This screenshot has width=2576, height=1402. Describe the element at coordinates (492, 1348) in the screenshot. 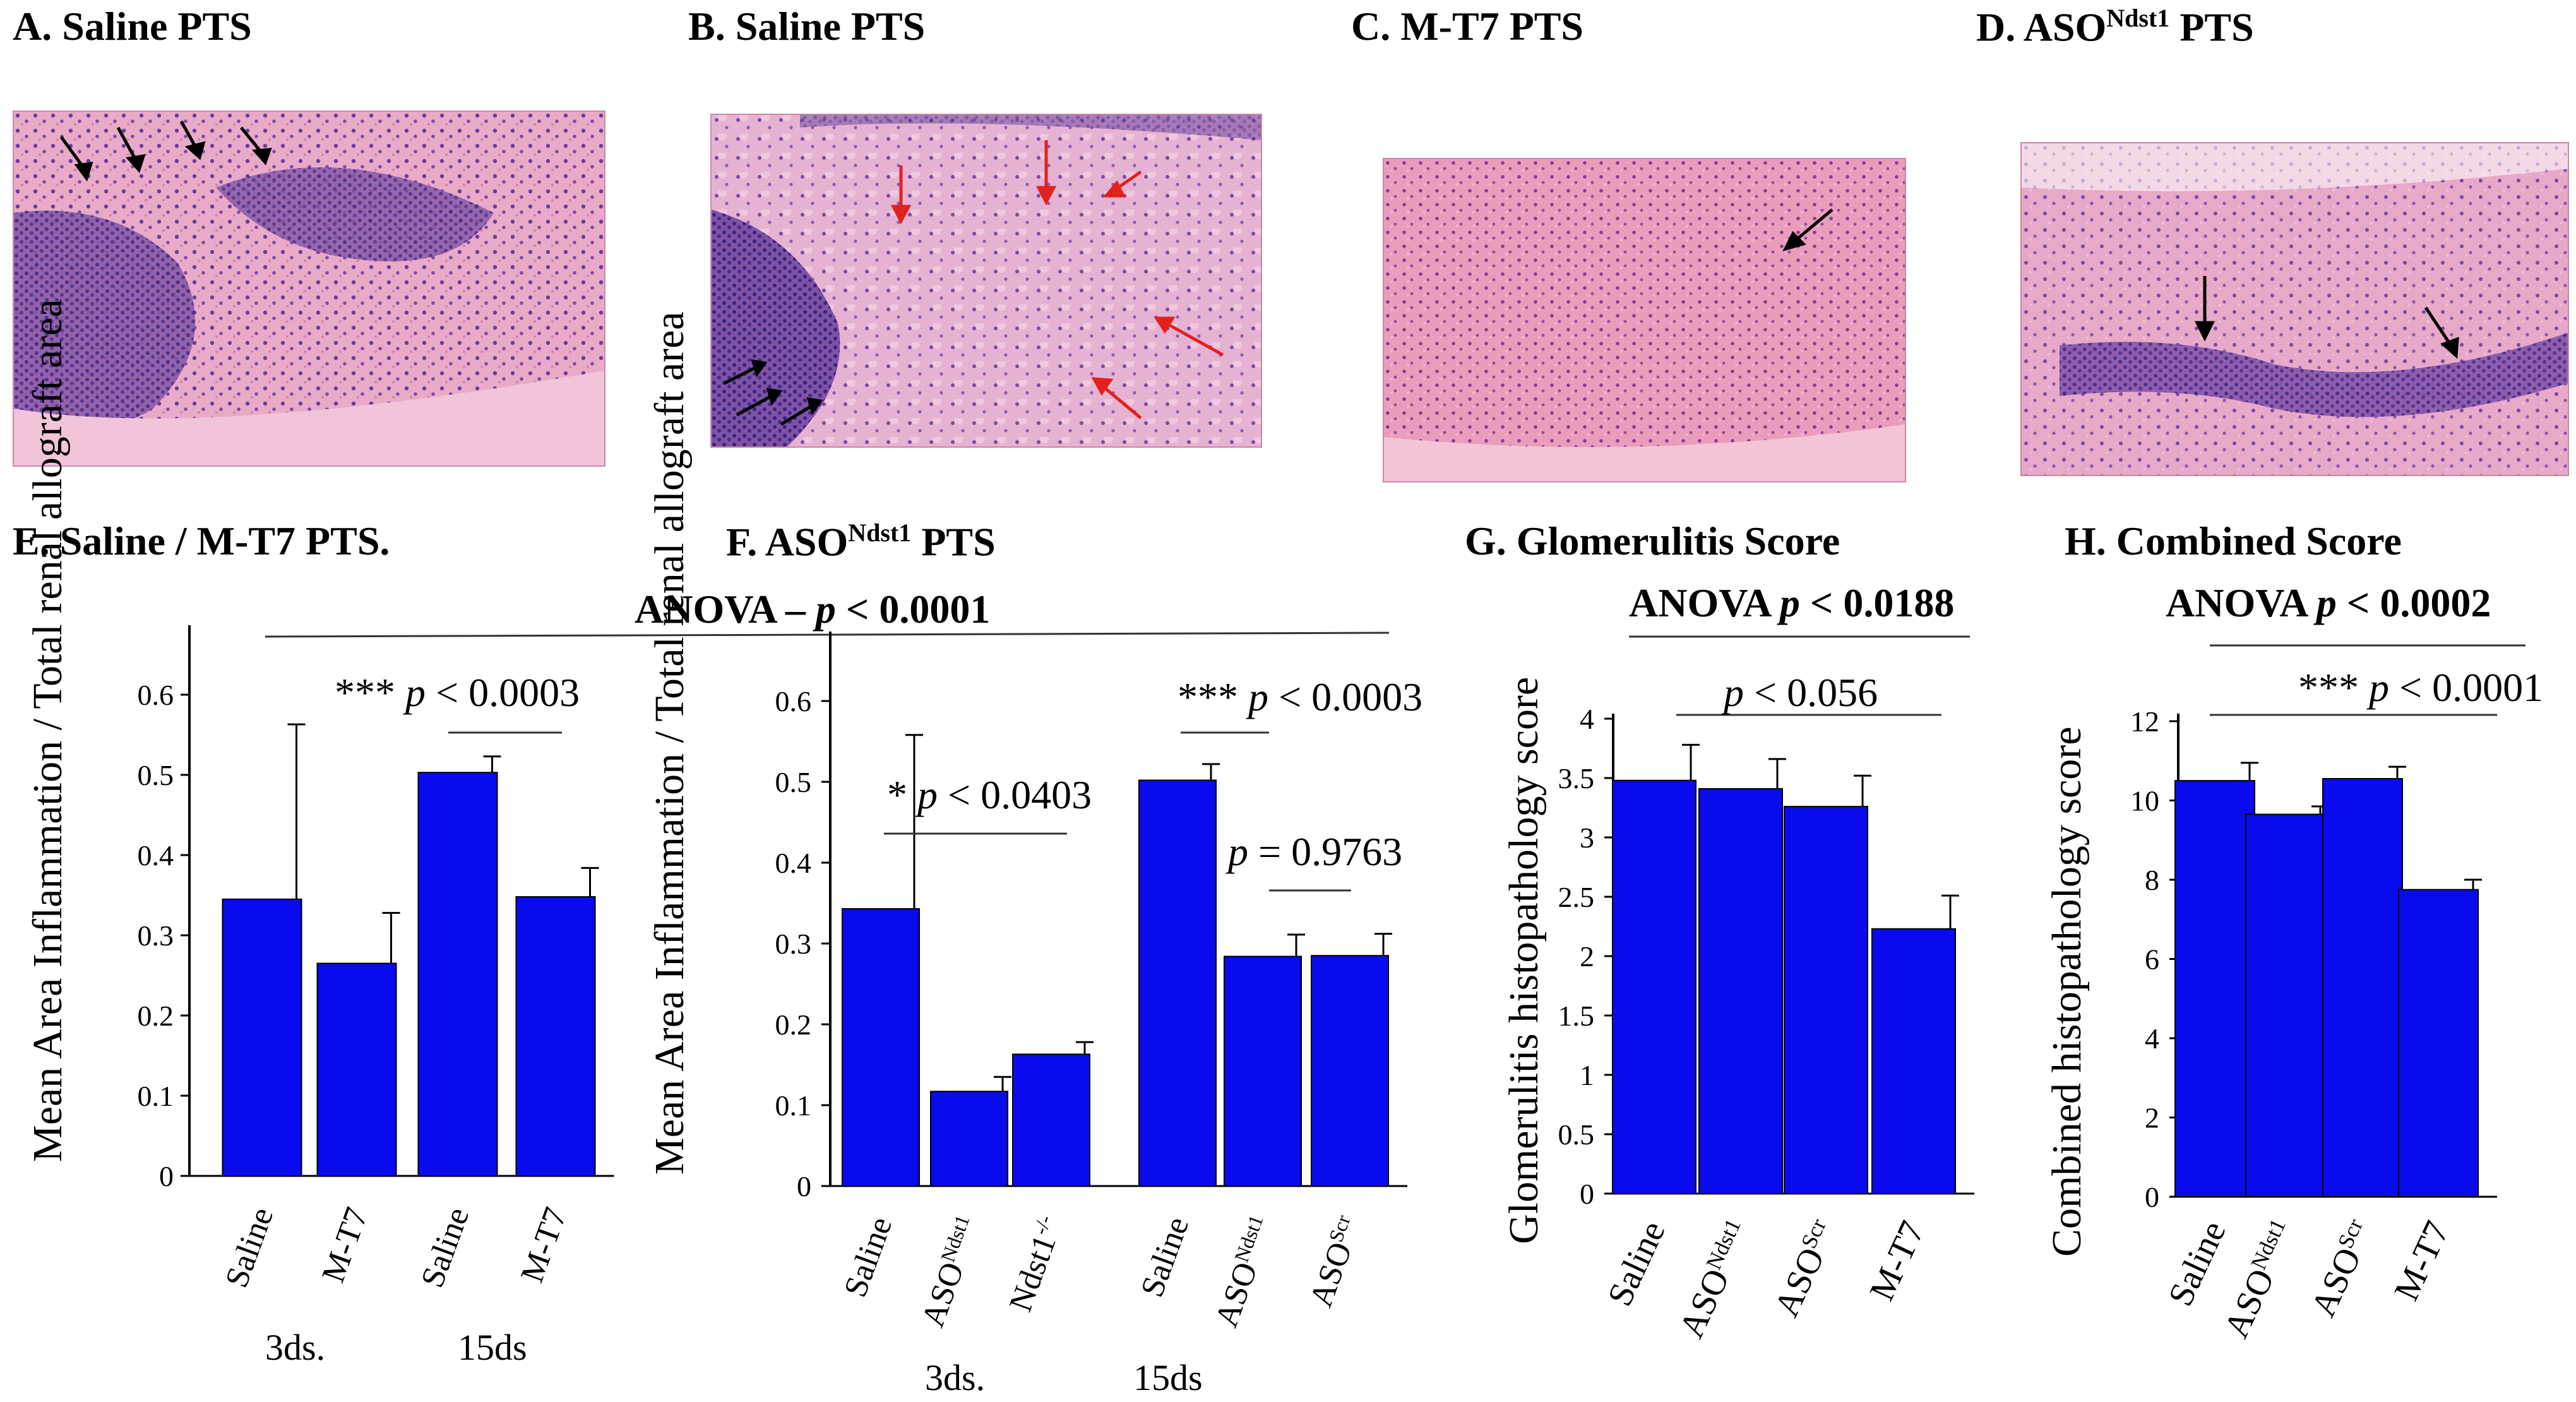

I see `chart-e-group-15ds: 15ds` at that location.